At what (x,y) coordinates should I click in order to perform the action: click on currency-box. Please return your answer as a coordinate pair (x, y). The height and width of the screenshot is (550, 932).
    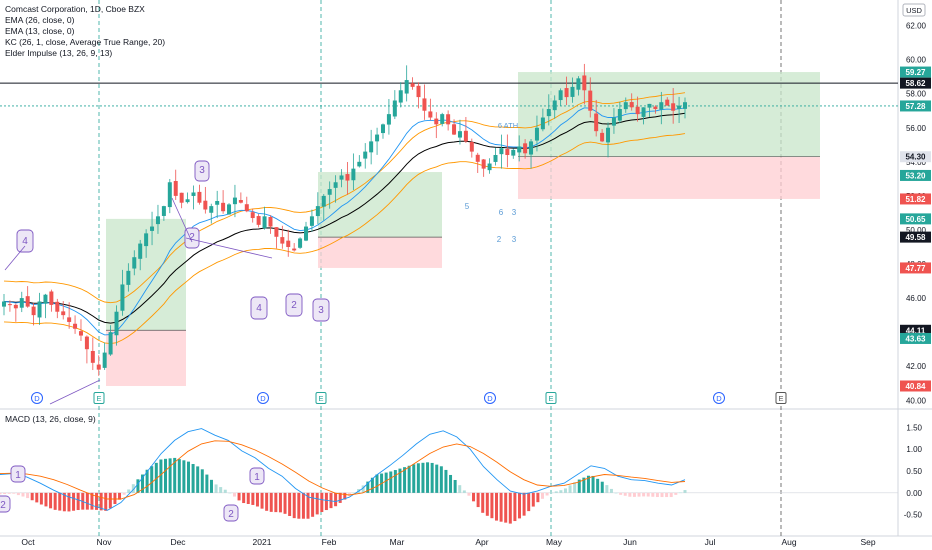
    Looking at the image, I should click on (914, 10).